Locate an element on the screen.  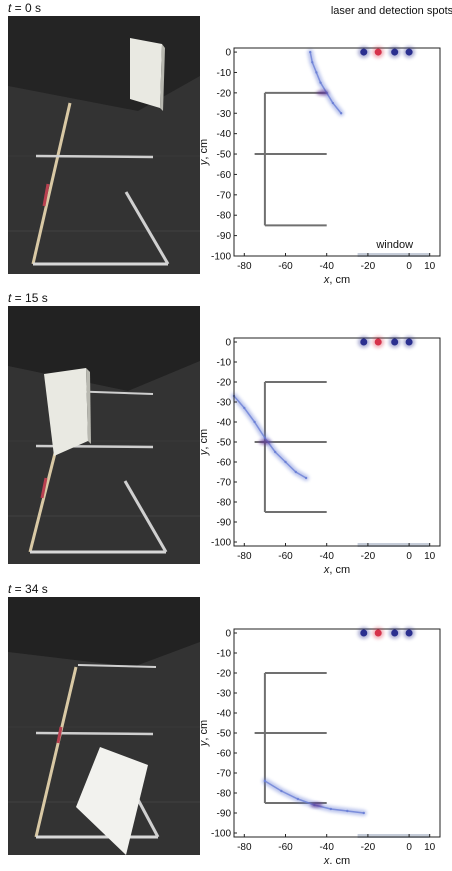
x-axis-label: x. cm is located at coordinates (336, 861).